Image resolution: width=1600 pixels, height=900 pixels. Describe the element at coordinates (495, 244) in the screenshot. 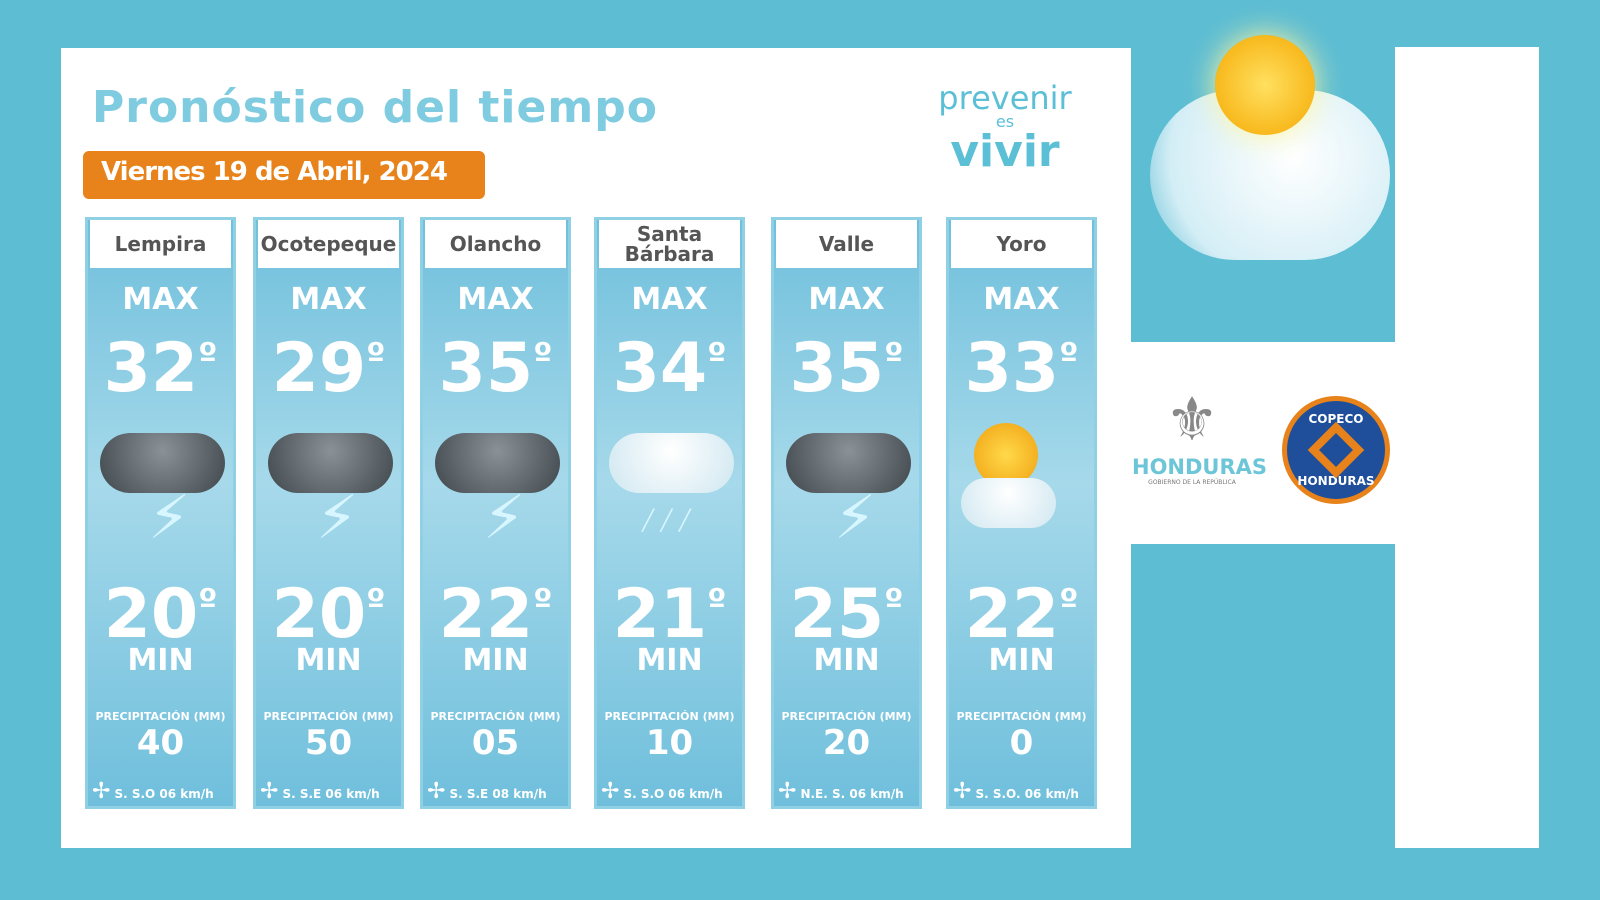

I see `city-name: Olancho` at that location.